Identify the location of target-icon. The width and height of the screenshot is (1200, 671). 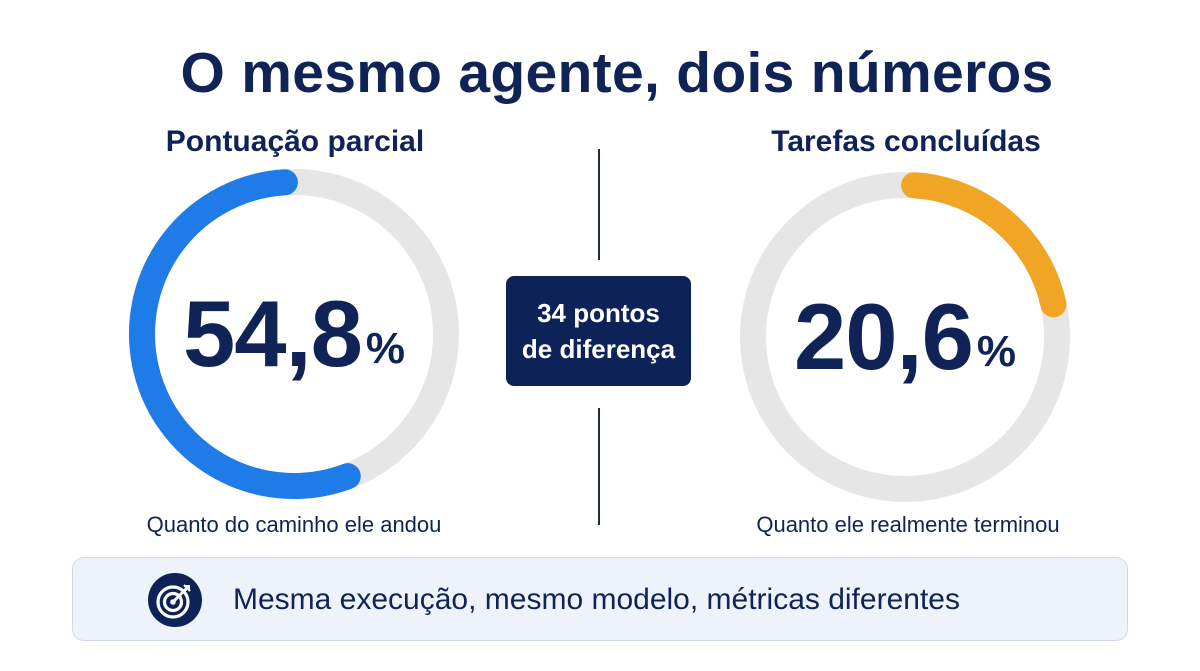
(175, 600).